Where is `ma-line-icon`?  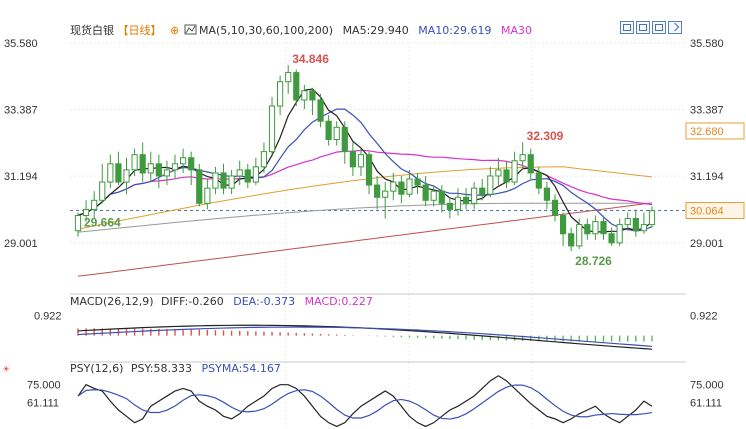 ma-line-icon is located at coordinates (190, 29).